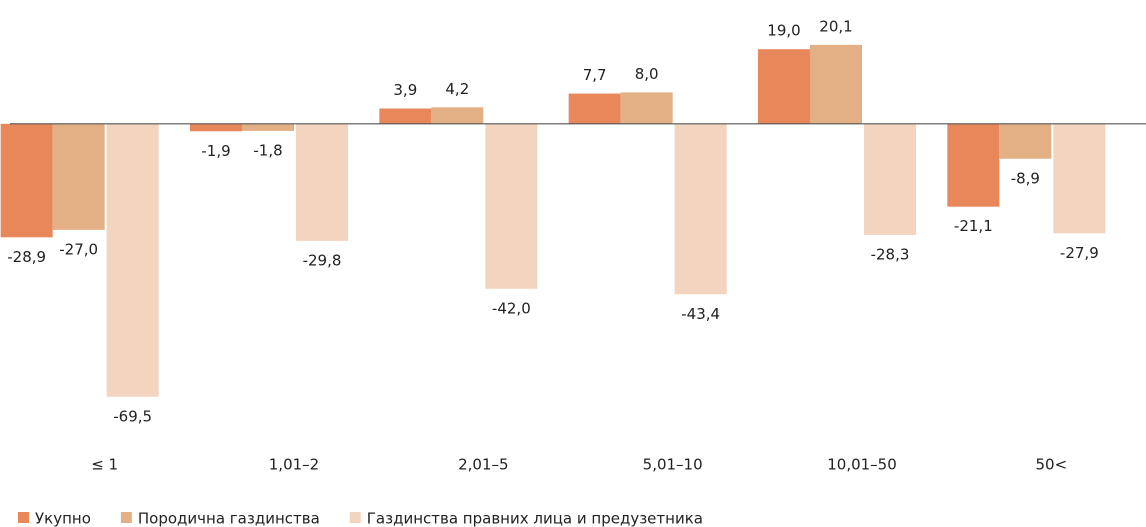 This screenshot has height=527, width=1146. I want to click on data-label: -21,1, so click(973, 226).